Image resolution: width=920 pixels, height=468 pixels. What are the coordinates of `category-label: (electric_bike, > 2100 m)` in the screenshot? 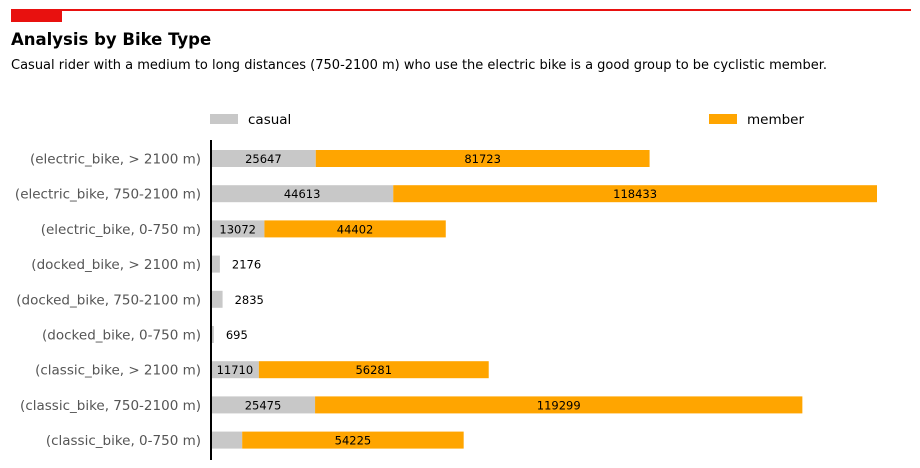 It's located at (115, 160).